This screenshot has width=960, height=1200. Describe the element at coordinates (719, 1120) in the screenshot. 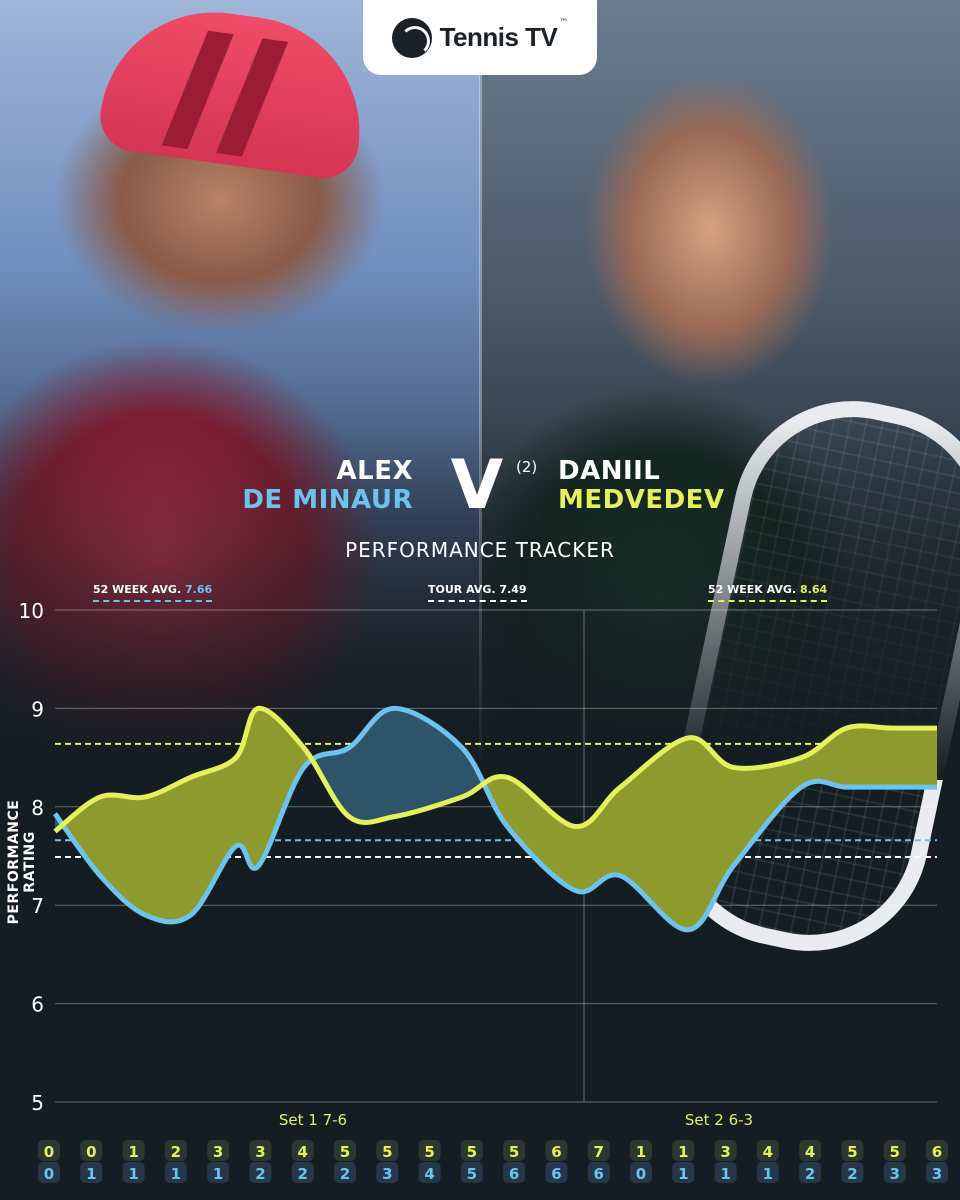

I see `set-label-2: Set 2 6-3` at that location.